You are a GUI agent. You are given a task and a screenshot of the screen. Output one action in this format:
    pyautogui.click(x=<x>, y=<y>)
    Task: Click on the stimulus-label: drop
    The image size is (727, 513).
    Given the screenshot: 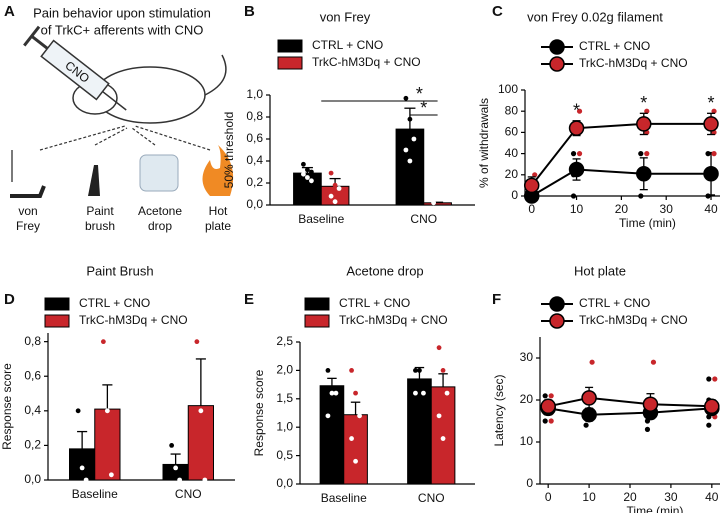 What is the action you would take?
    pyautogui.click(x=160, y=226)
    